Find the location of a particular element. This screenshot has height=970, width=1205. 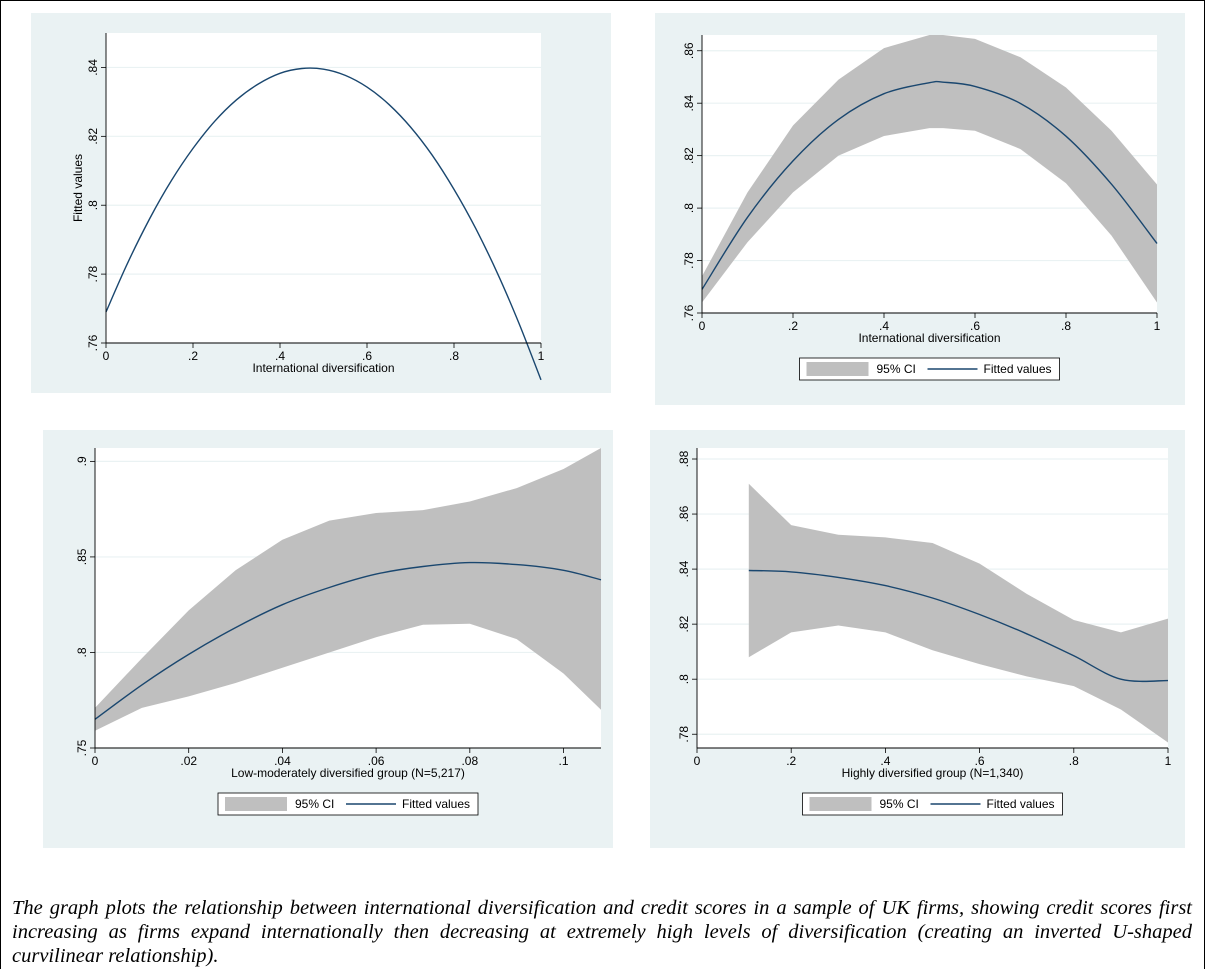

x-tick-label: .04 is located at coordinates (282, 761).